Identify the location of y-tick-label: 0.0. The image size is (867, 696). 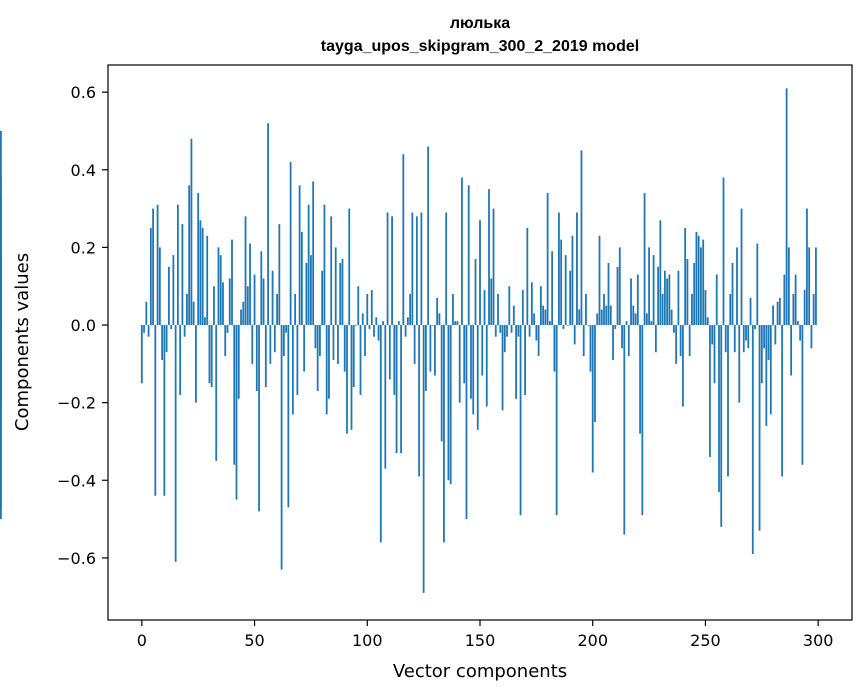
(83, 325).